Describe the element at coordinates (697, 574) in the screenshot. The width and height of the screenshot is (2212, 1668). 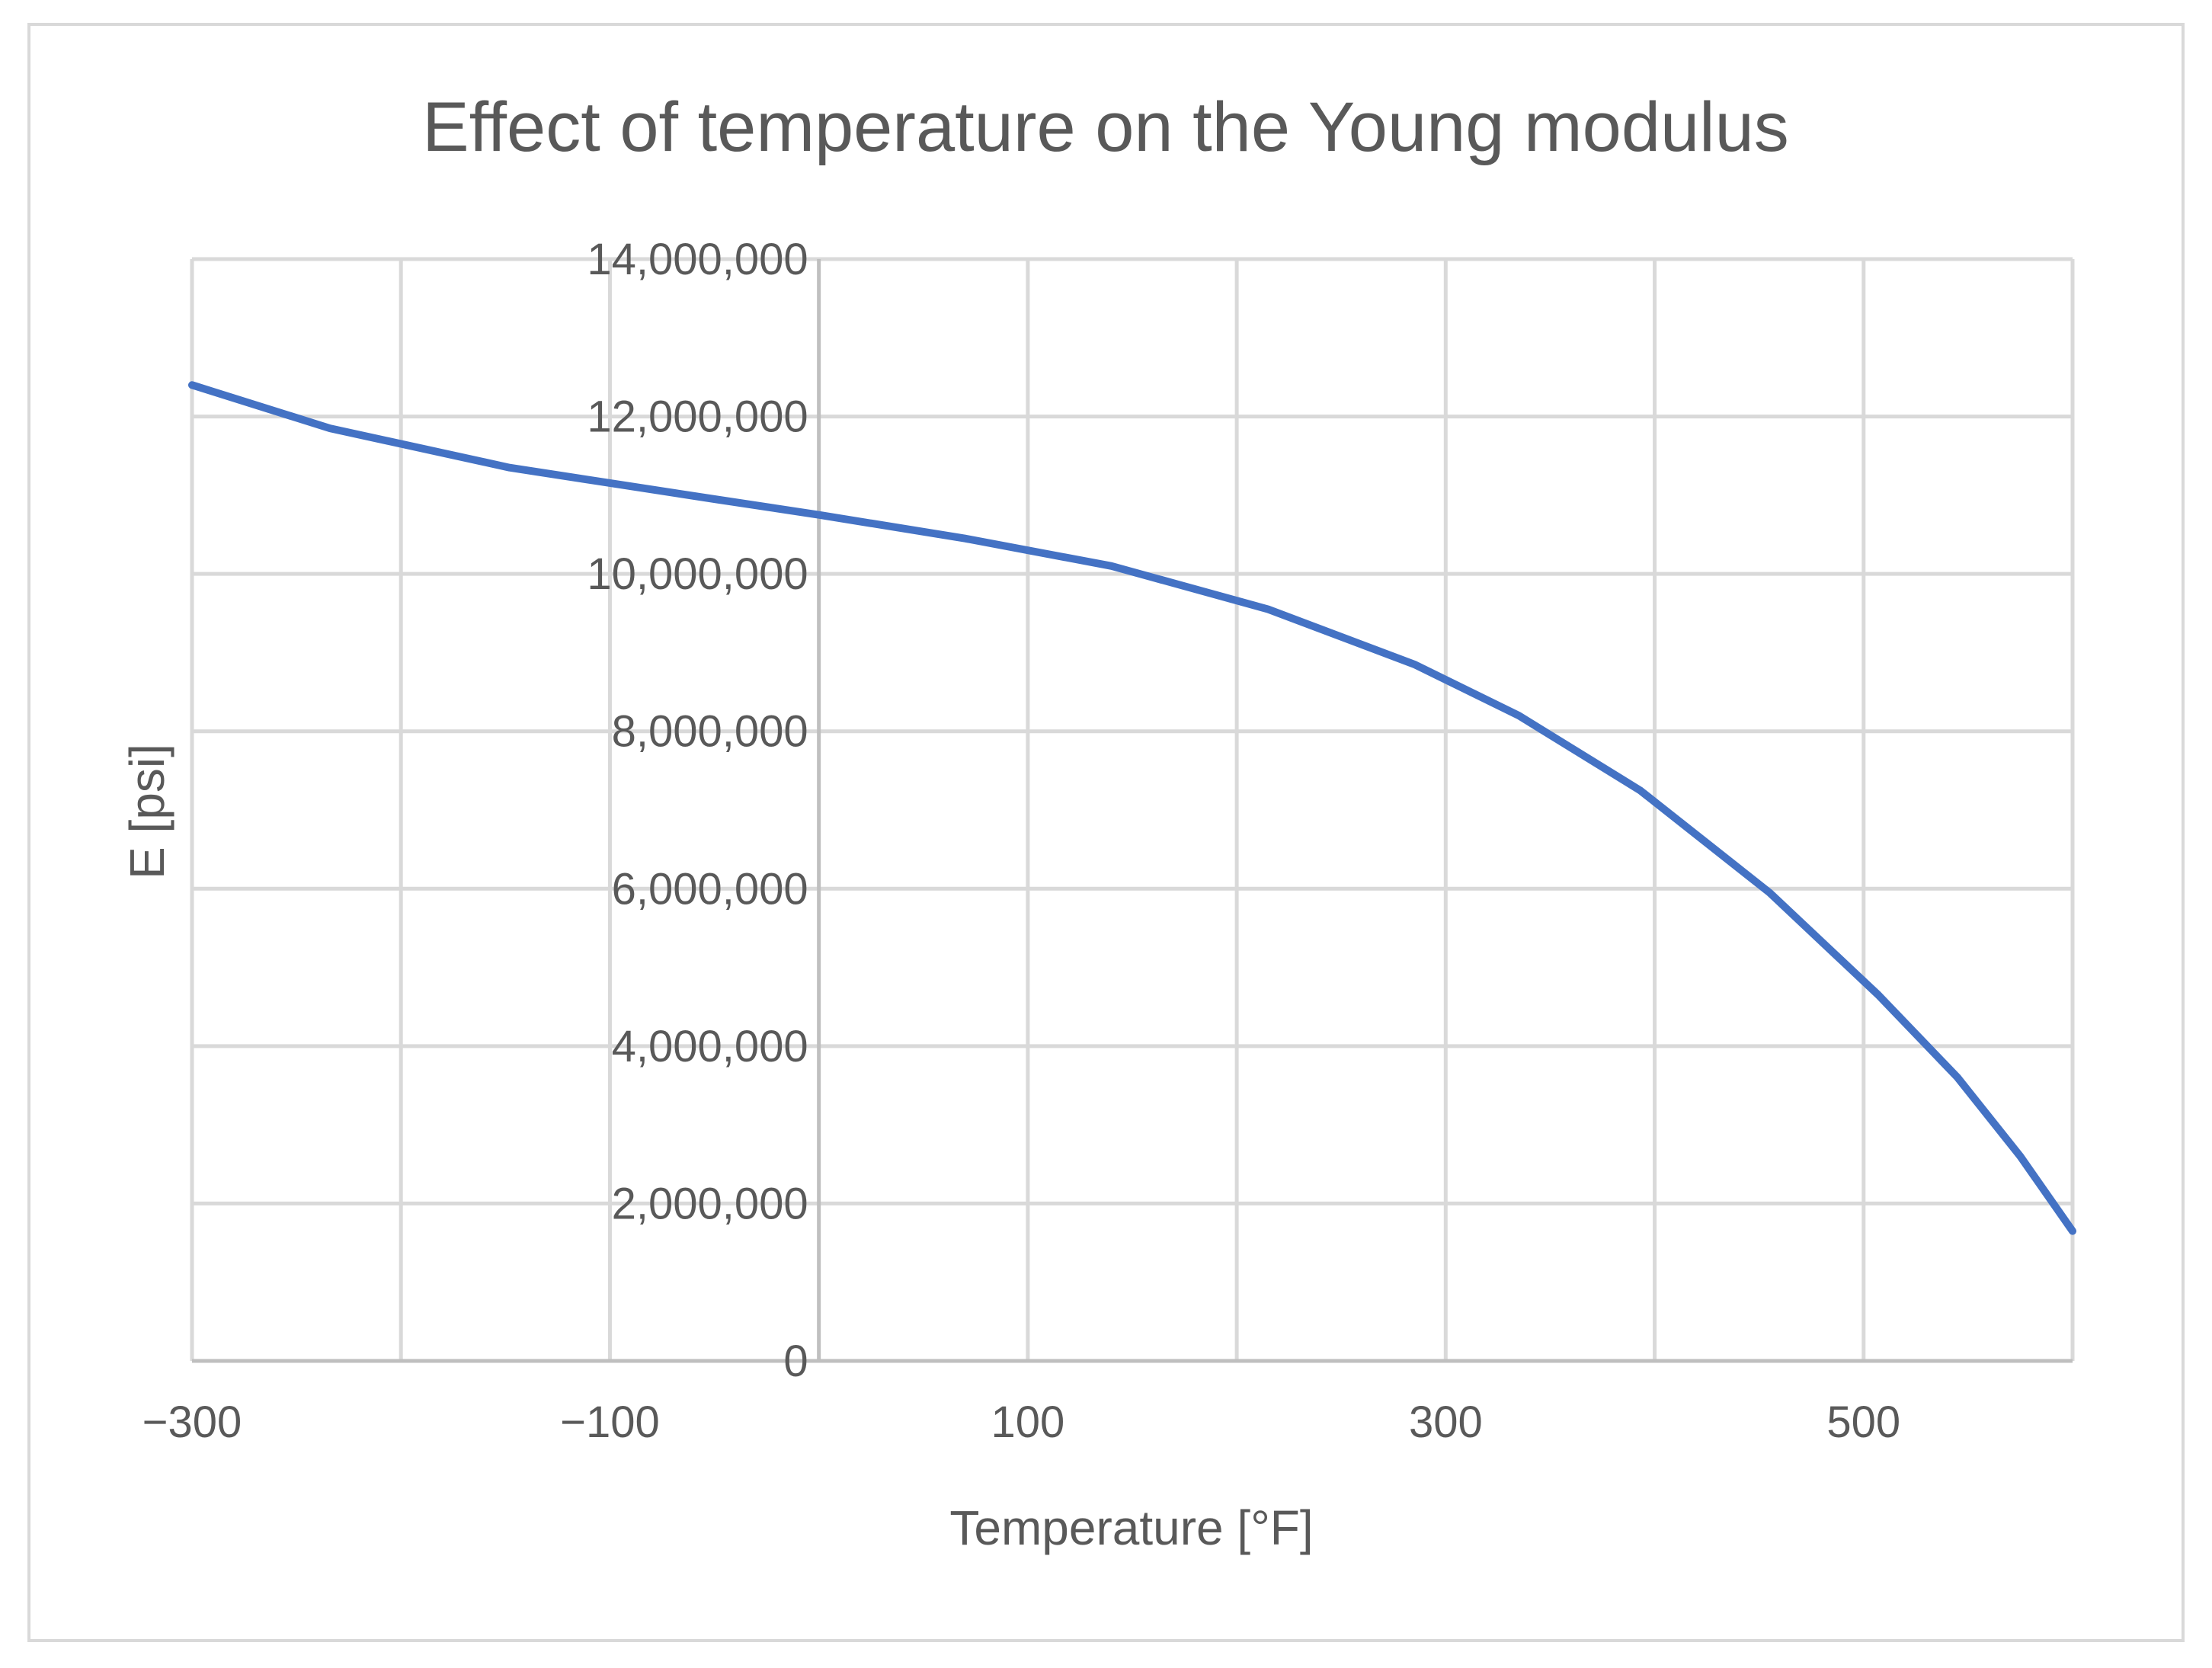
I see `y-tick-label: 10,000,000` at that location.